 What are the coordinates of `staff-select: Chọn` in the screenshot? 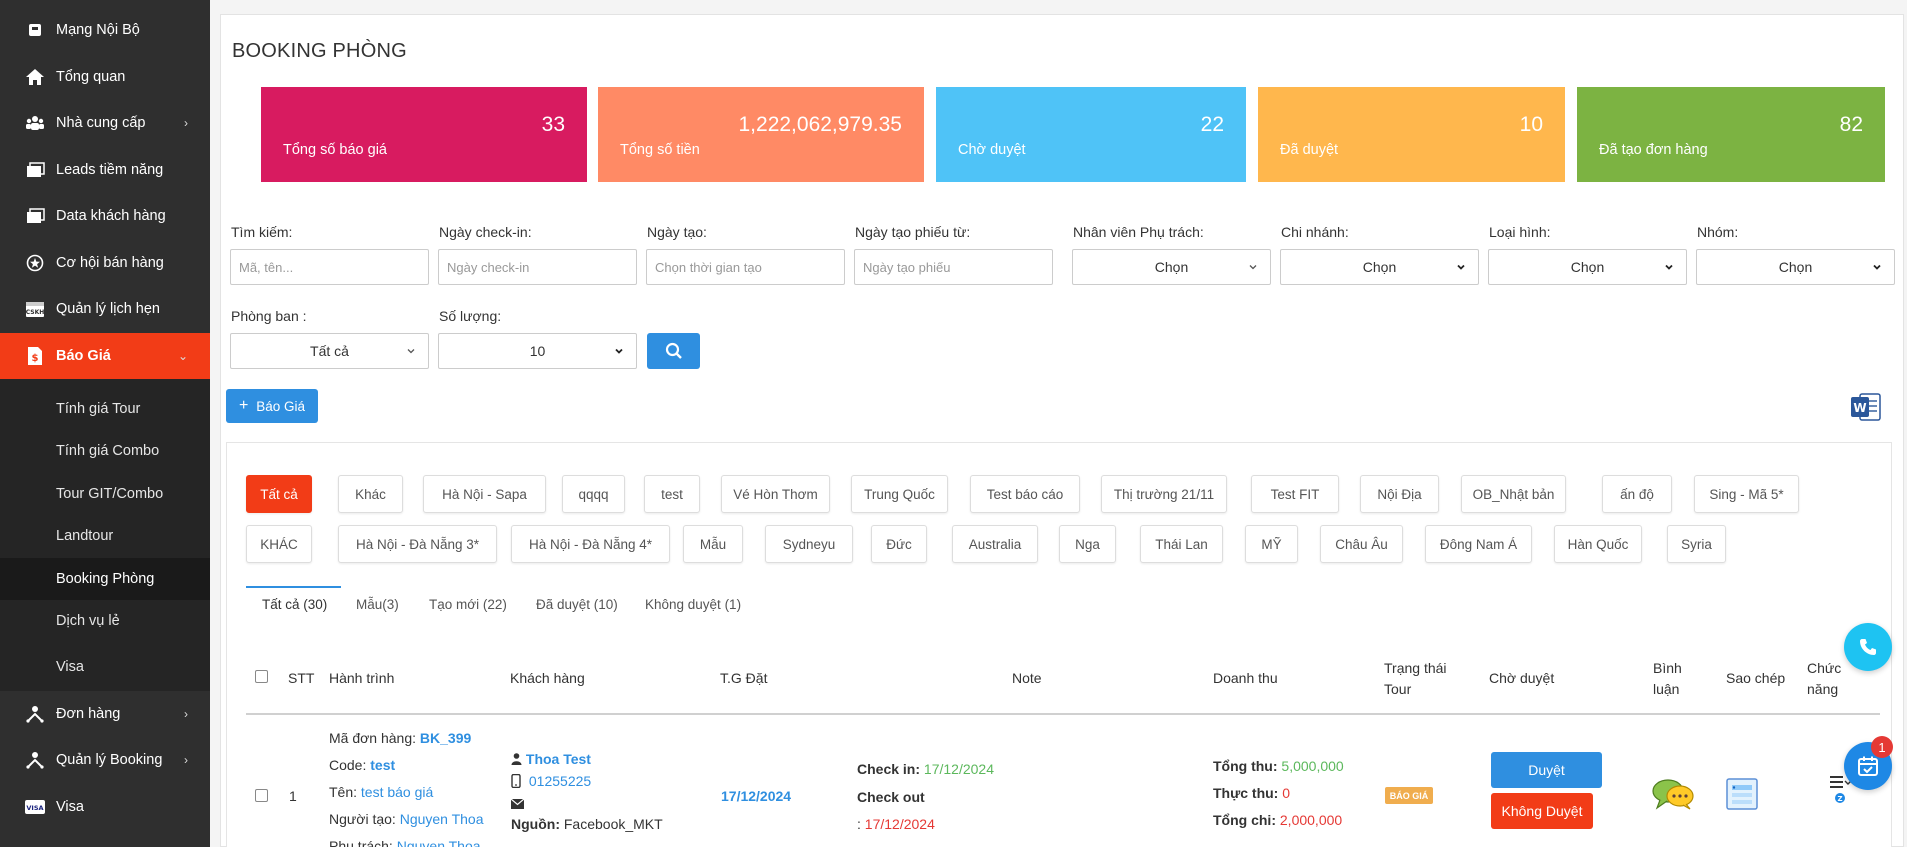 It's located at (1171, 267).